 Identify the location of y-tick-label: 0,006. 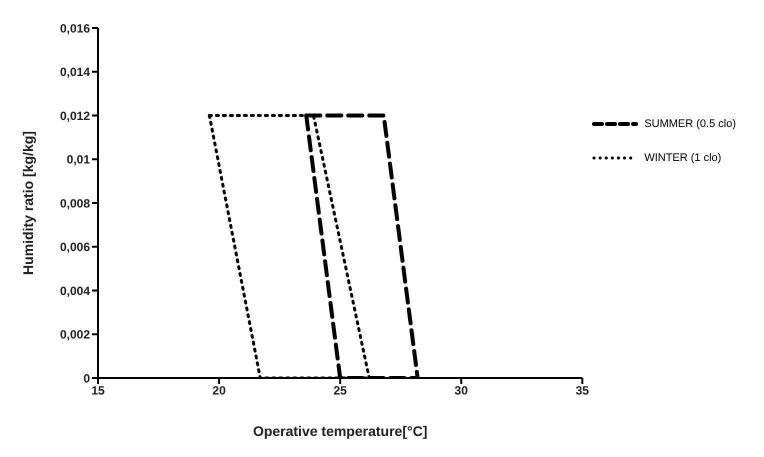
(75, 247).